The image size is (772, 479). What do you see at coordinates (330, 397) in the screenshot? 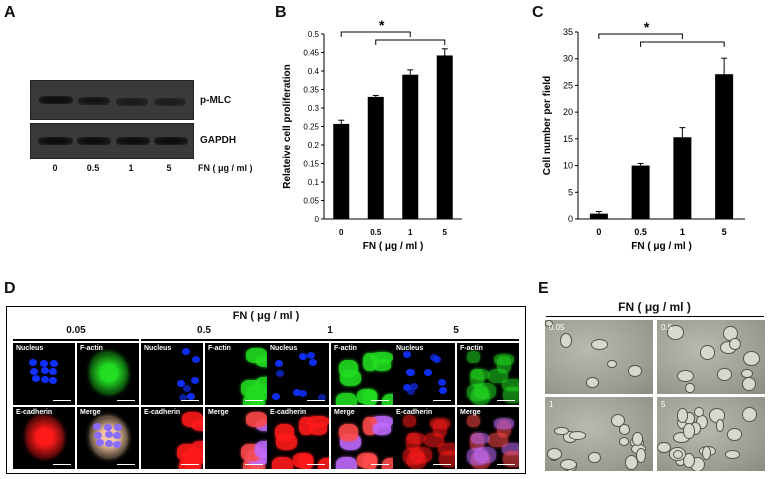
I see `fluorescence-group: 1 Nucleus F-actin E-cadherin Merge` at bounding box center [330, 397].